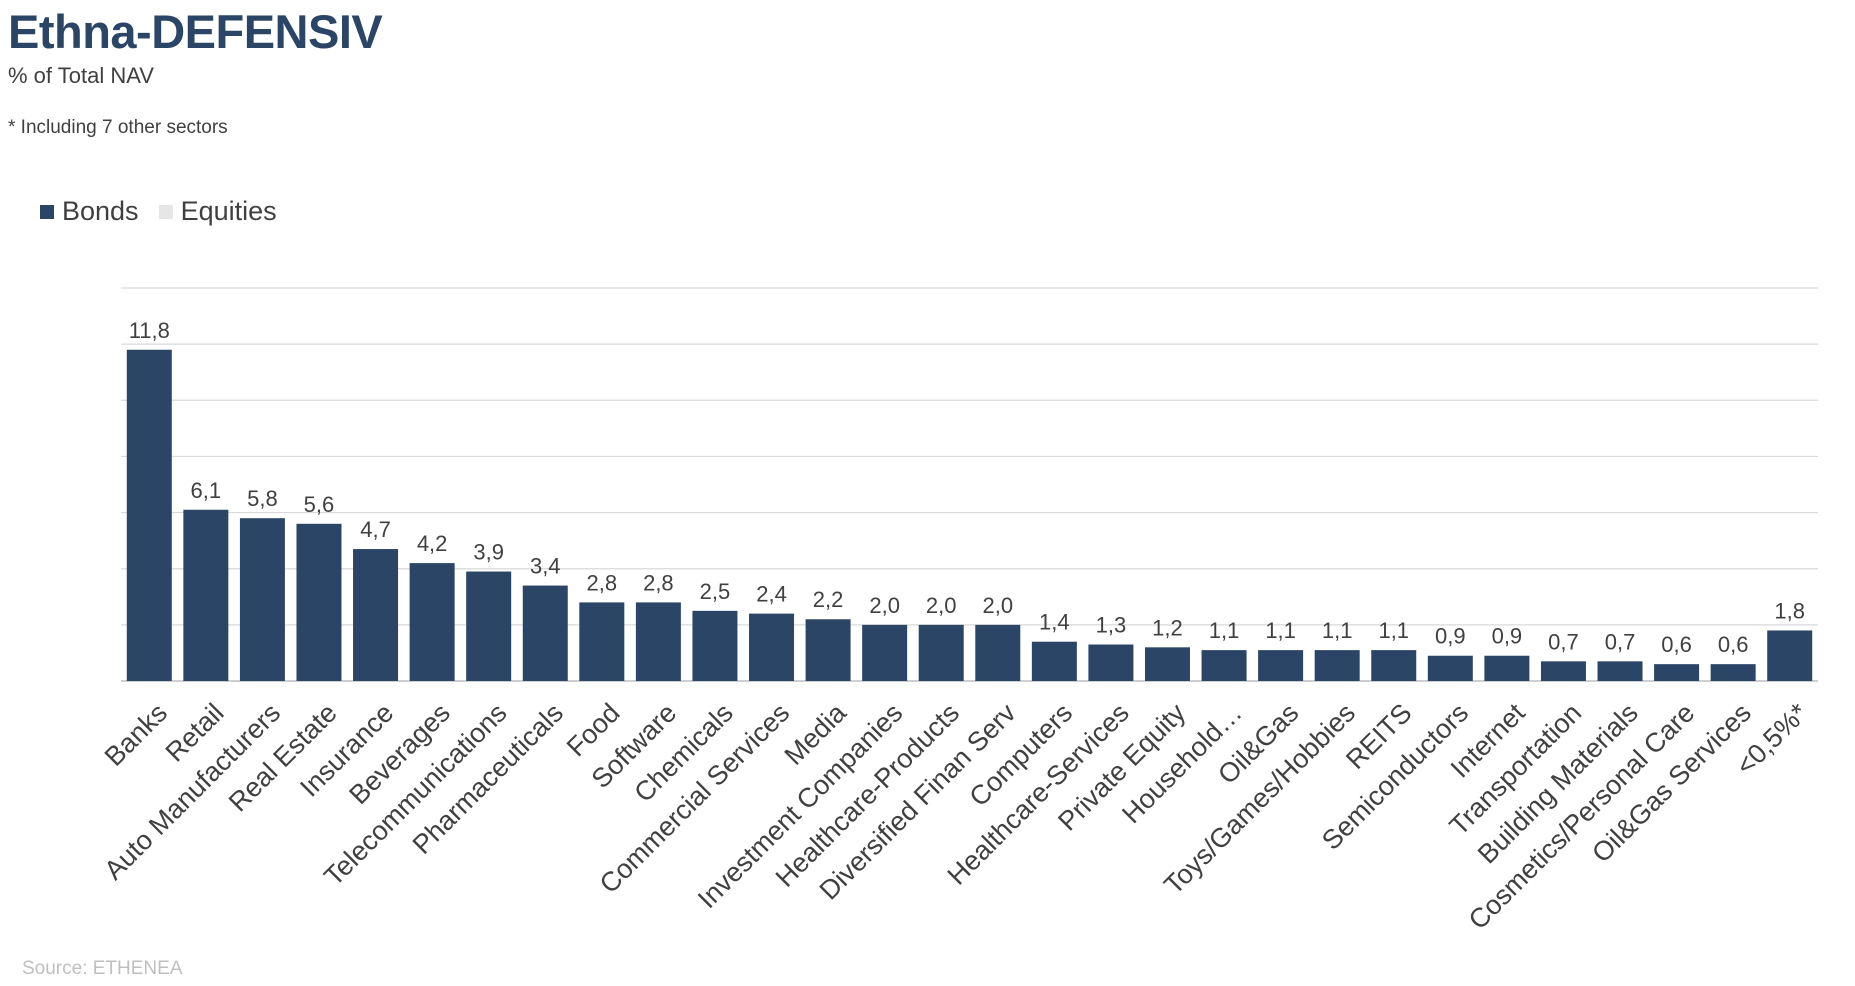  Describe the element at coordinates (100, 211) in the screenshot. I see `legend-label-bonds: Bonds` at that location.